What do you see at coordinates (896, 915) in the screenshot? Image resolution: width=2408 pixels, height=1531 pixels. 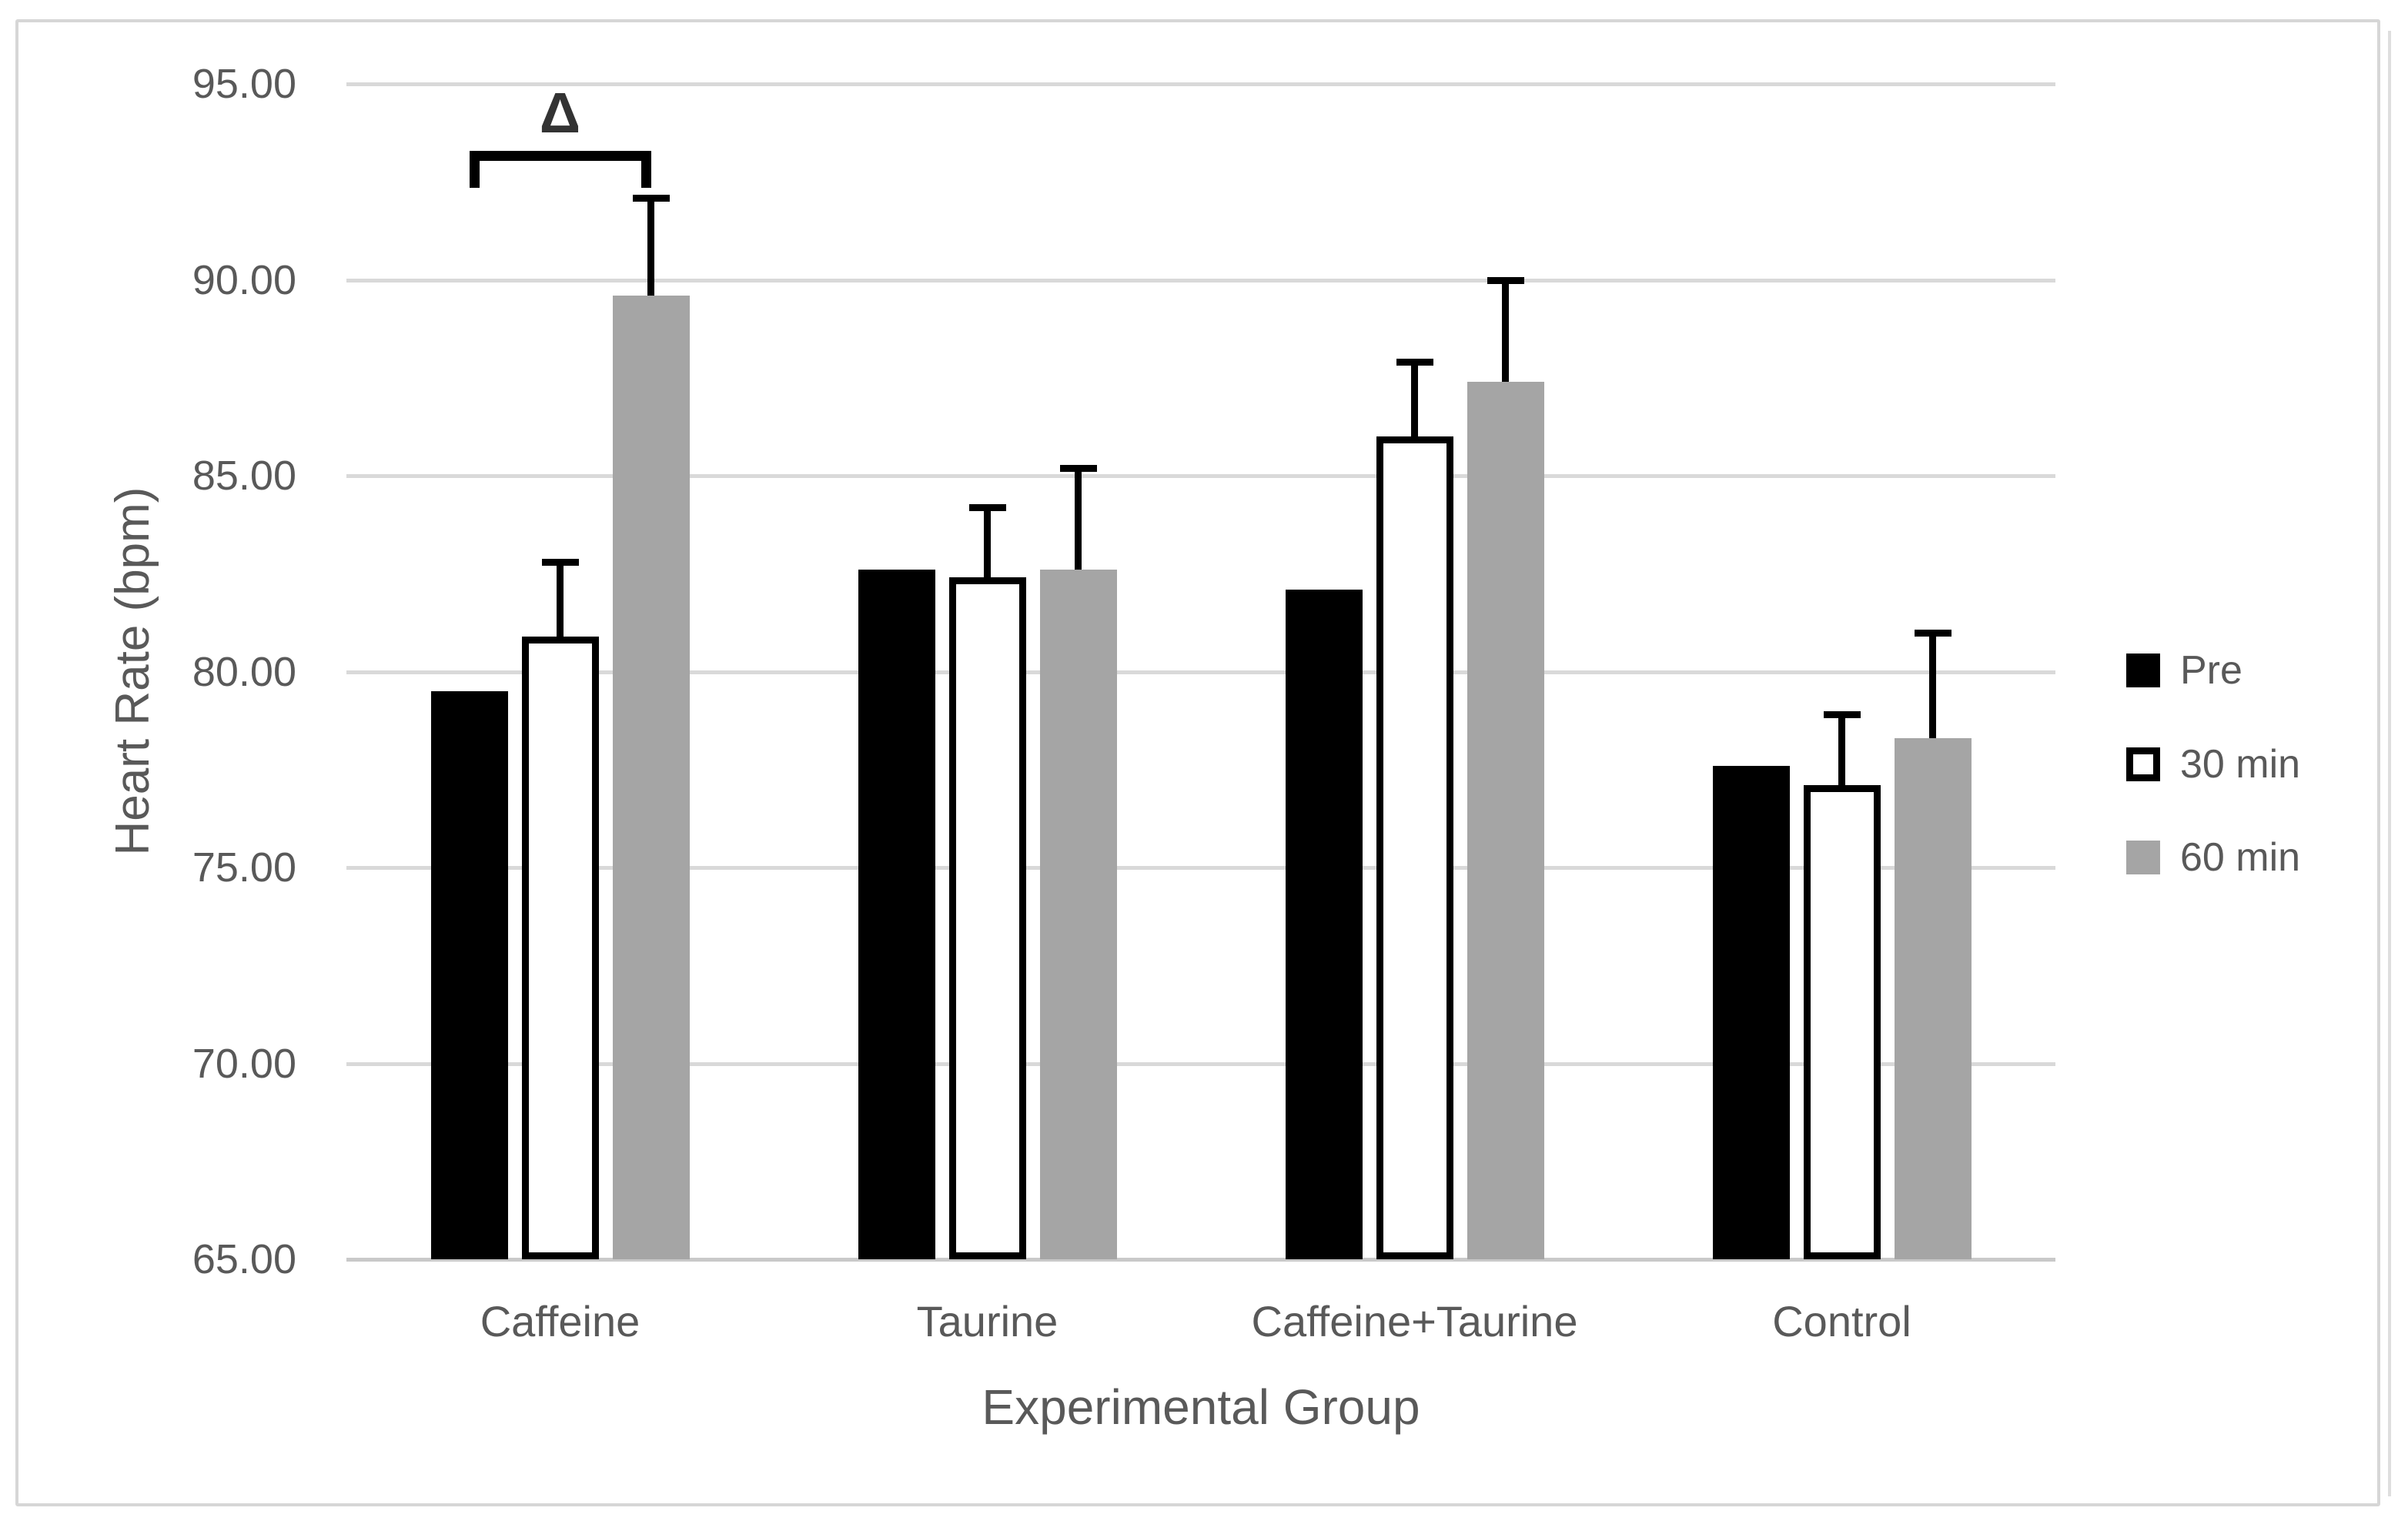 I see `bar-taurine-pre` at bounding box center [896, 915].